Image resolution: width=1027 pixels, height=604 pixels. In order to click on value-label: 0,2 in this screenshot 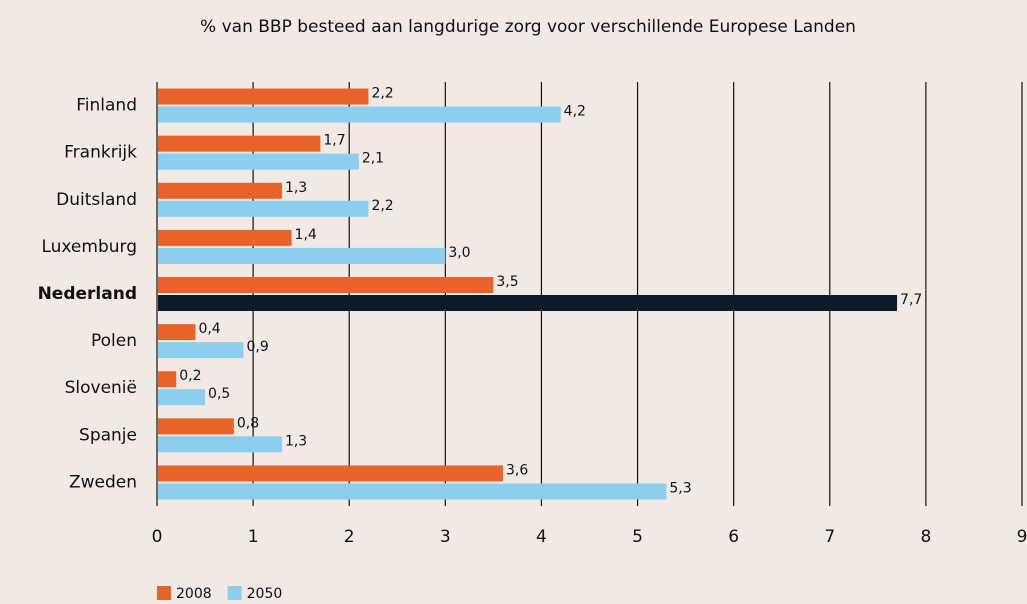, I will do `click(190, 376)`.